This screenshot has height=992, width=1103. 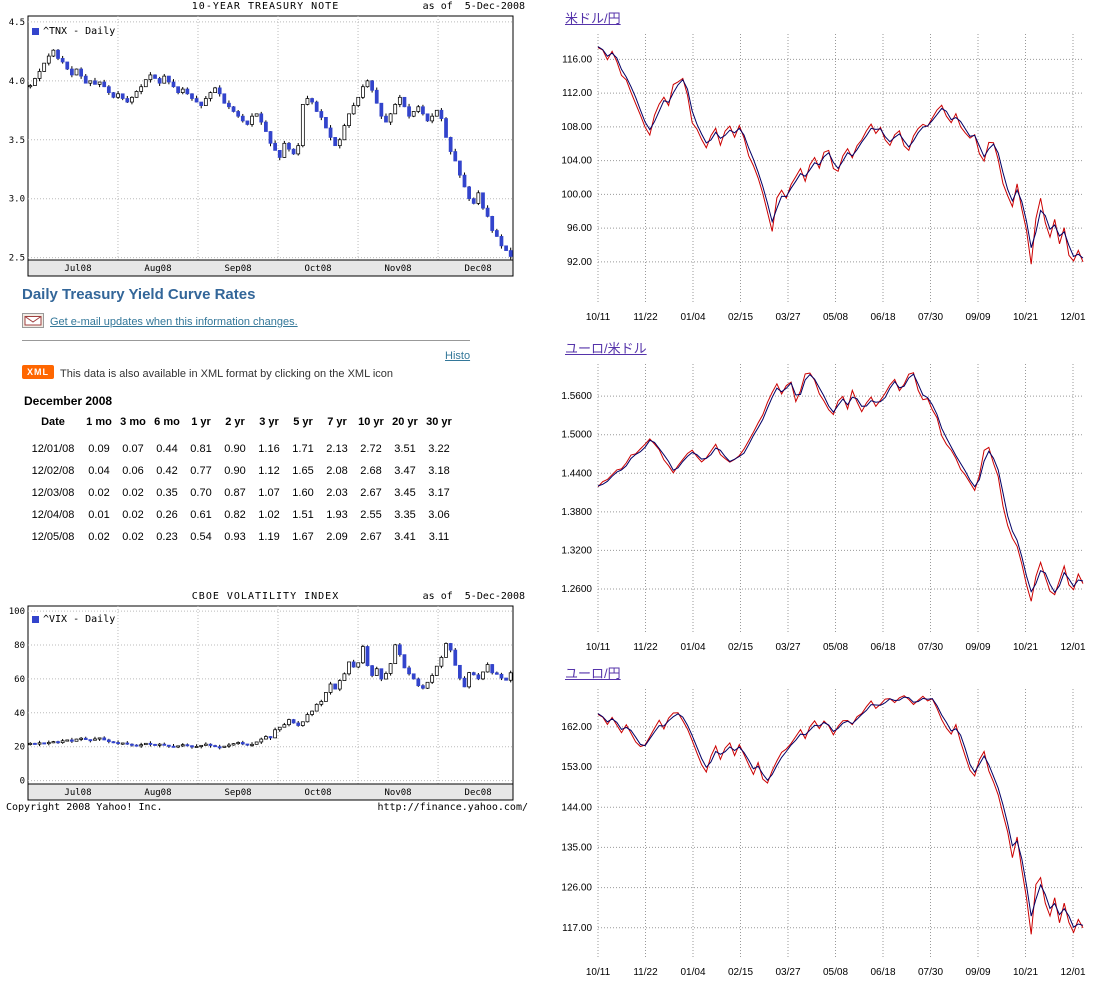 I want to click on chart-title: CBOE VOLATILITY INDEX, so click(x=265, y=596).